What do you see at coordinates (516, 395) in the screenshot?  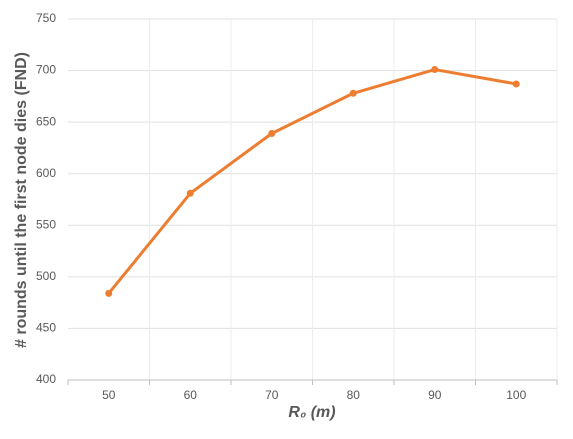 I see `x-tick-label: 100` at bounding box center [516, 395].